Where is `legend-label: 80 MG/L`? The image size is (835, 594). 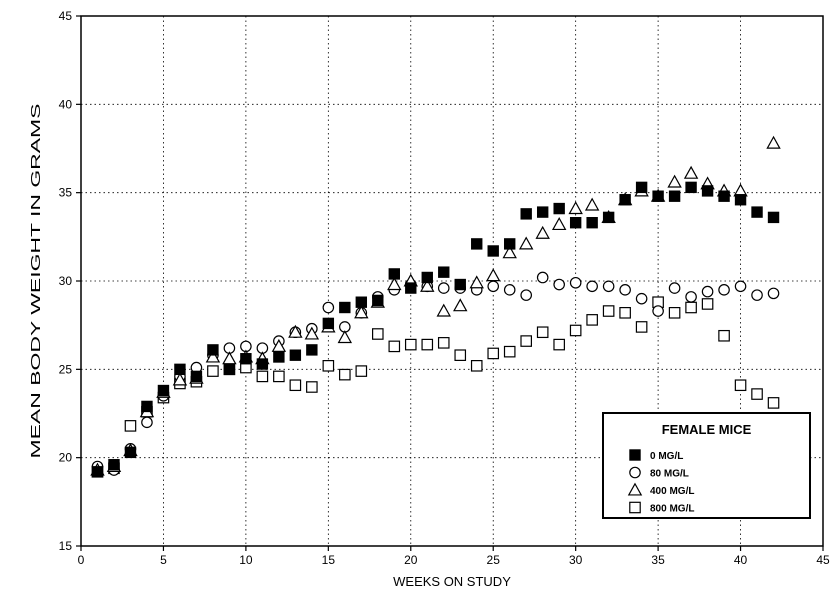 legend-label: 80 MG/L is located at coordinates (669, 474).